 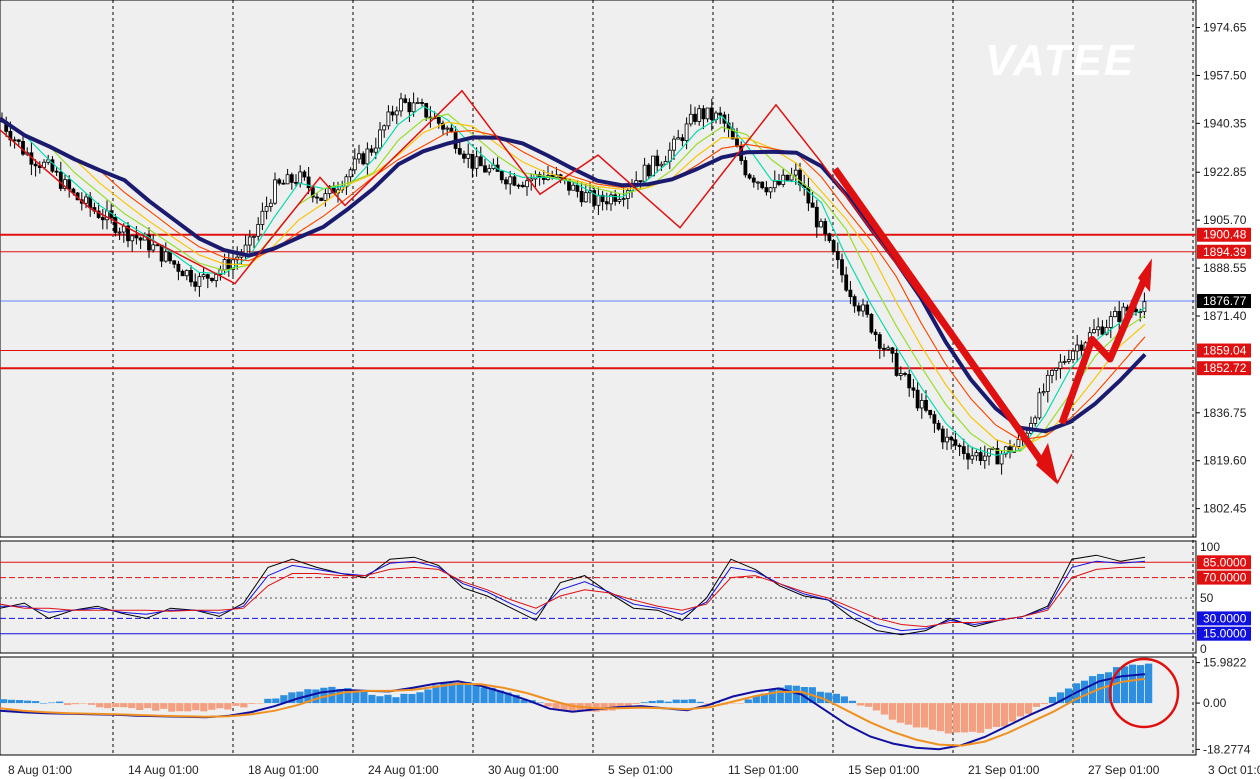 What do you see at coordinates (1225, 316) in the screenshot?
I see `y-tick-label: 1871.40` at bounding box center [1225, 316].